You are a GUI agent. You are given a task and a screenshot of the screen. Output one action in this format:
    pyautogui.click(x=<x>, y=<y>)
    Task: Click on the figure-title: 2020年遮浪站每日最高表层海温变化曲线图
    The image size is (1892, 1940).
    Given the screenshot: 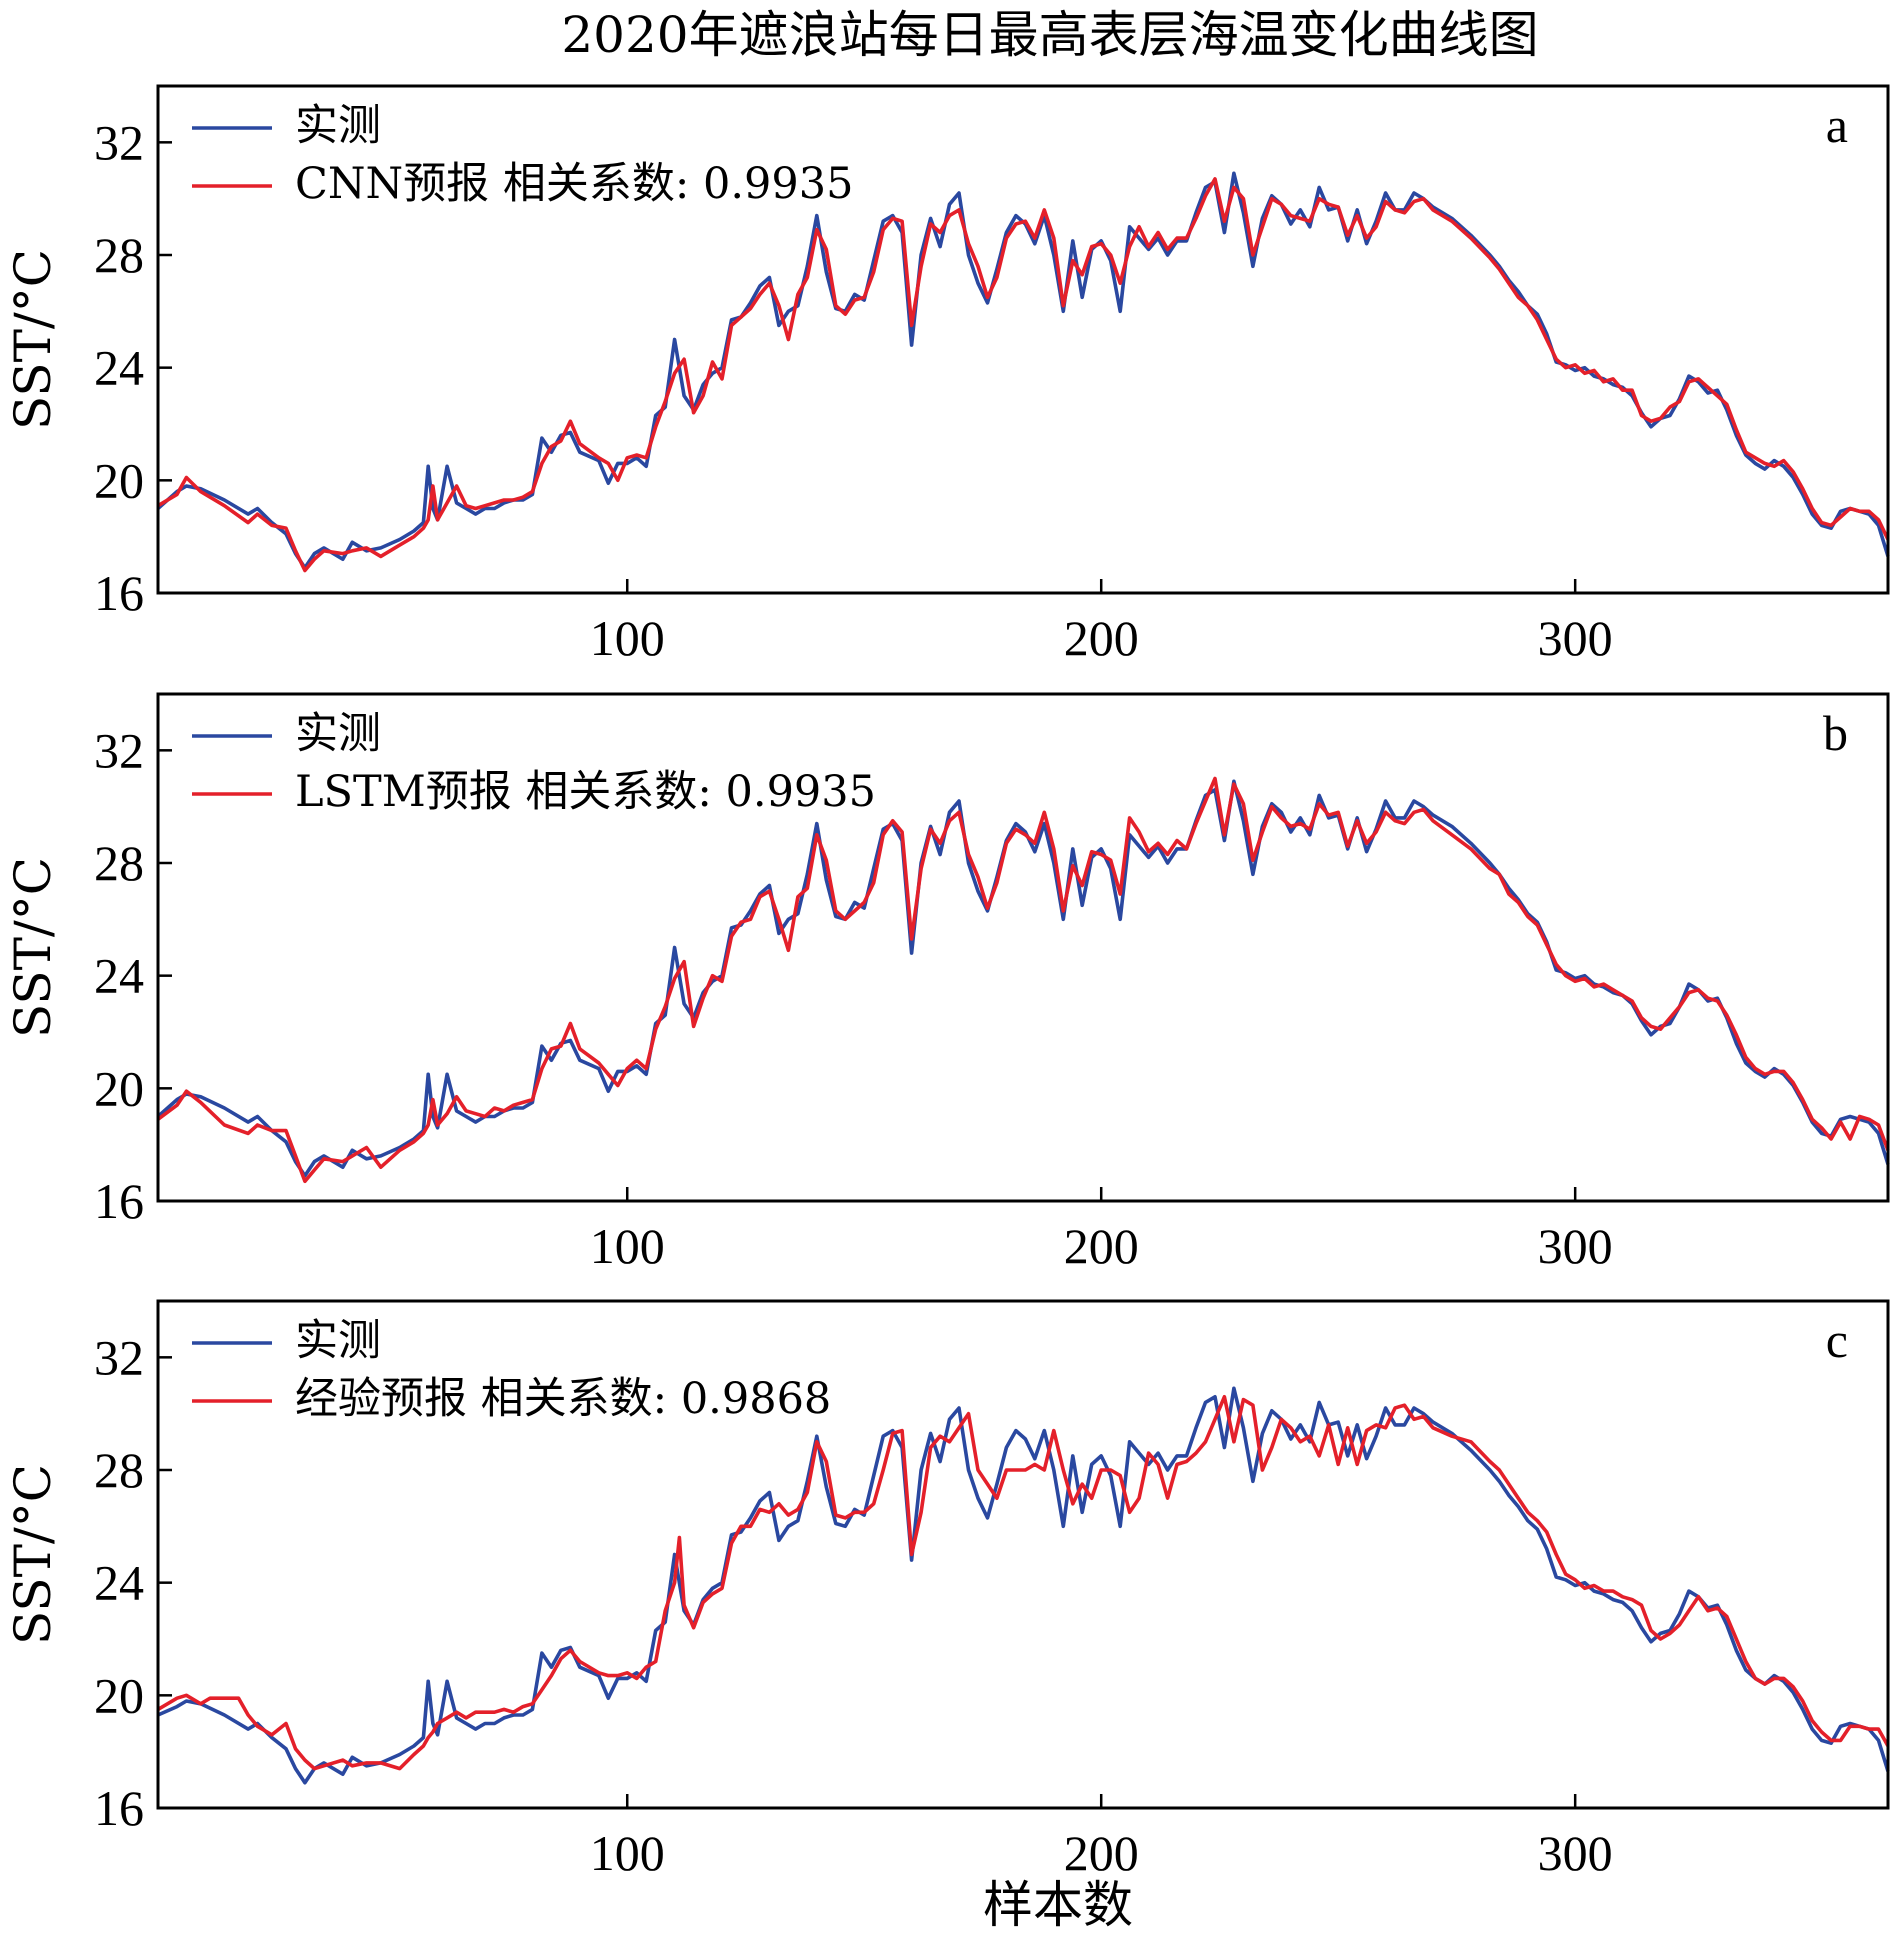 What is the action you would take?
    pyautogui.click(x=1049, y=35)
    